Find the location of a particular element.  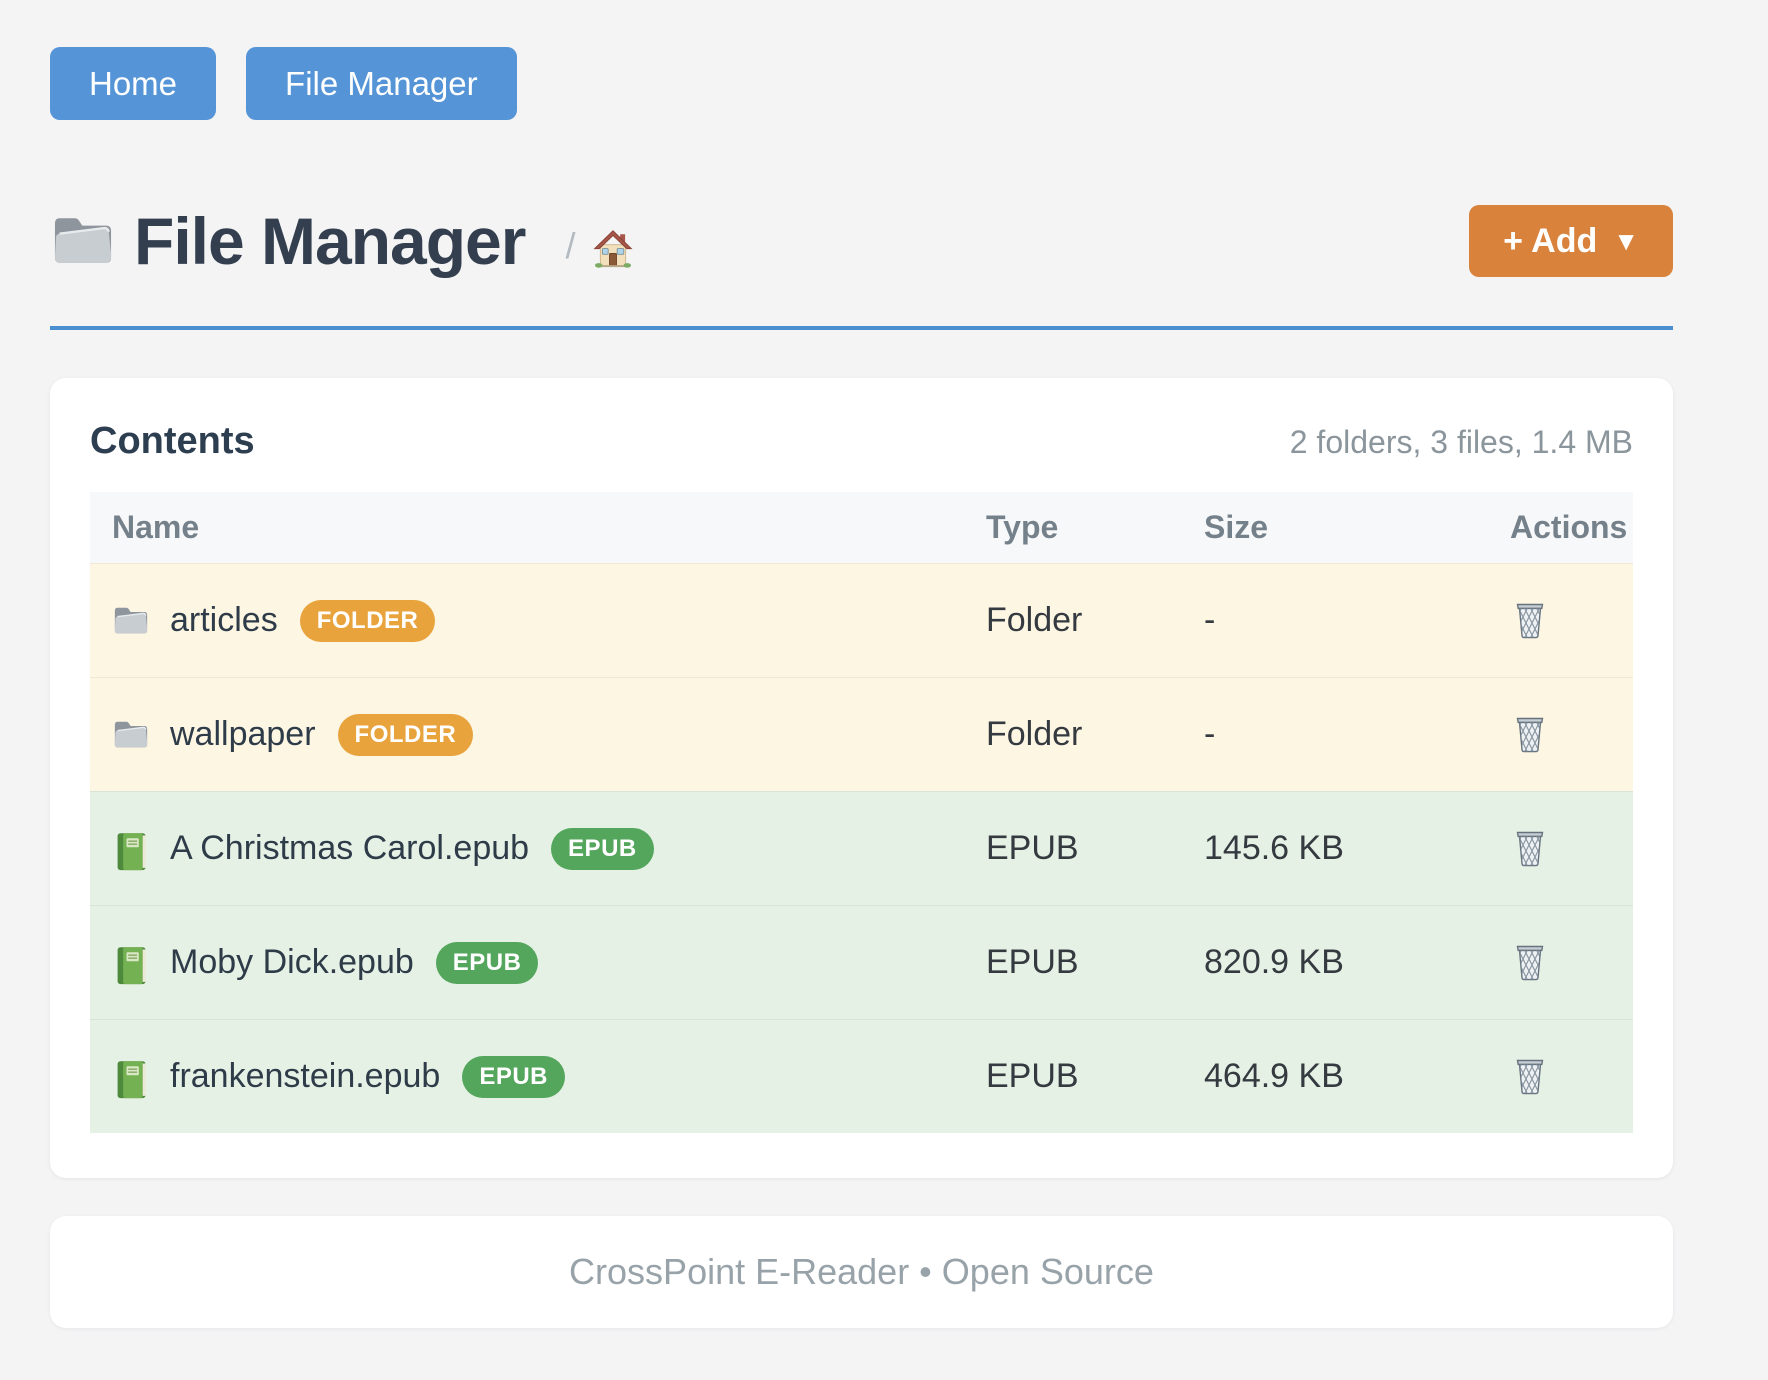

name-cell: Moby Dick.epub EPUB is located at coordinates (536, 962).